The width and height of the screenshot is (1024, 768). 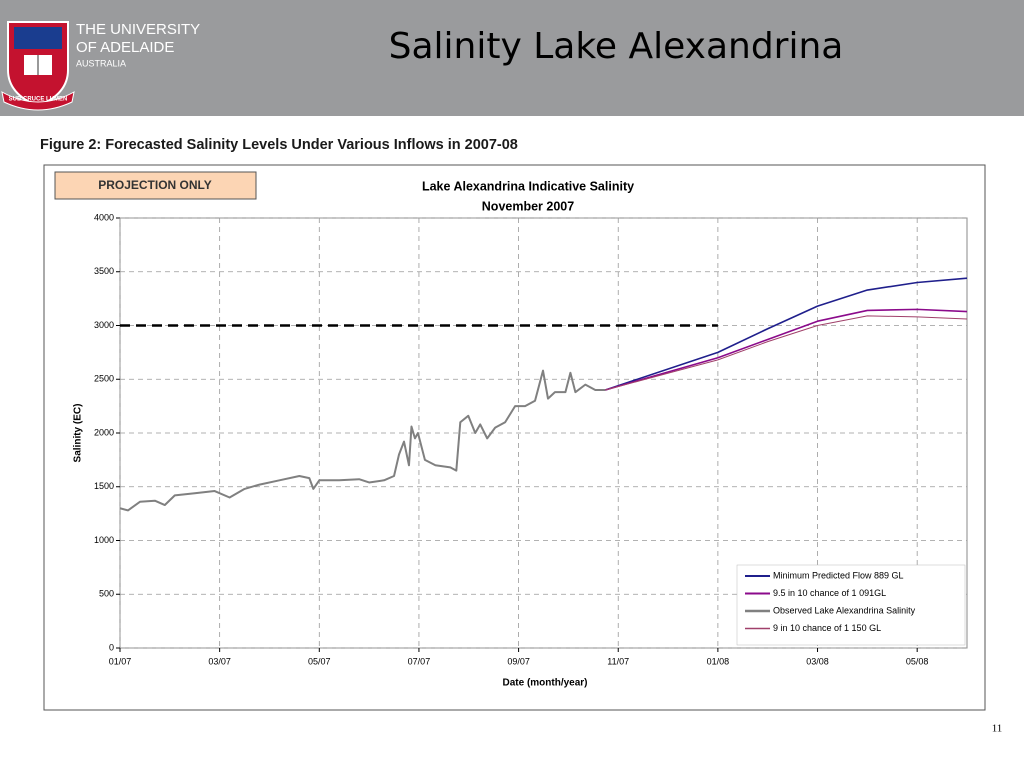 I want to click on annotation: PROJECTION ONLY, so click(x=155, y=185).